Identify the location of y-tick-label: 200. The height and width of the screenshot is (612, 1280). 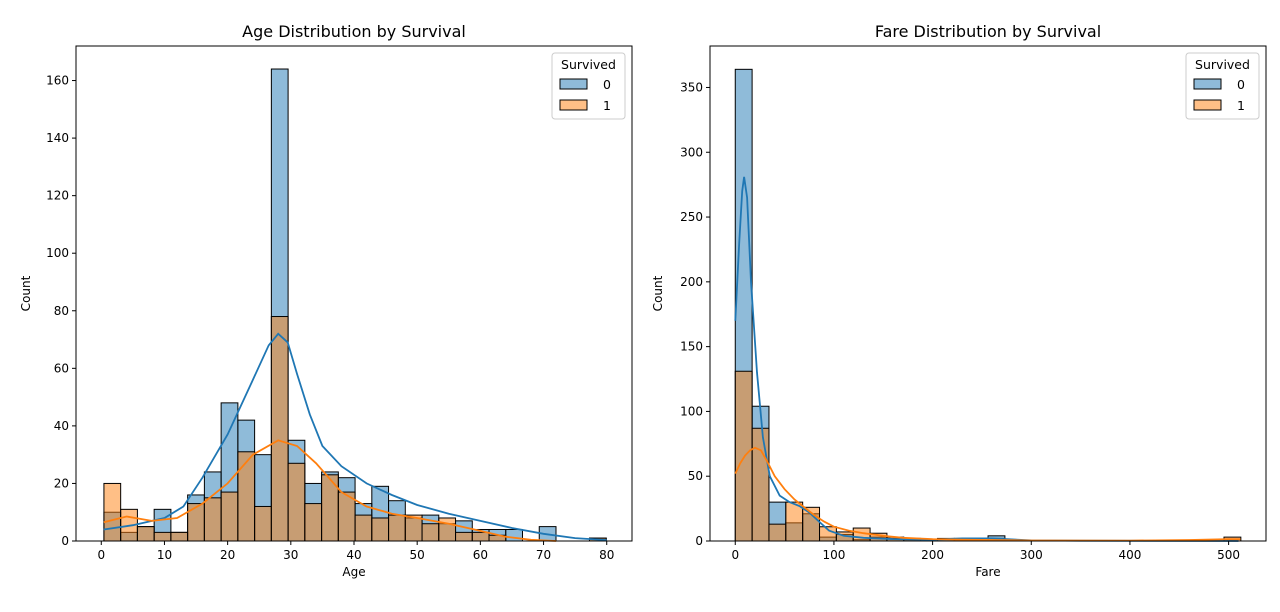
(691, 282).